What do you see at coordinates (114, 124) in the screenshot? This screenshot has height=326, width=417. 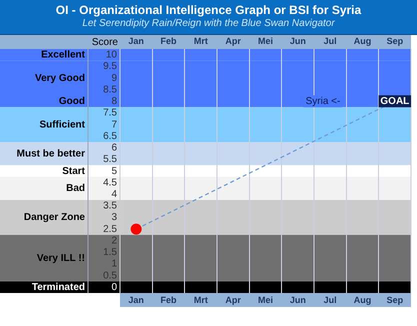 I see `y-tick-label: 7` at bounding box center [114, 124].